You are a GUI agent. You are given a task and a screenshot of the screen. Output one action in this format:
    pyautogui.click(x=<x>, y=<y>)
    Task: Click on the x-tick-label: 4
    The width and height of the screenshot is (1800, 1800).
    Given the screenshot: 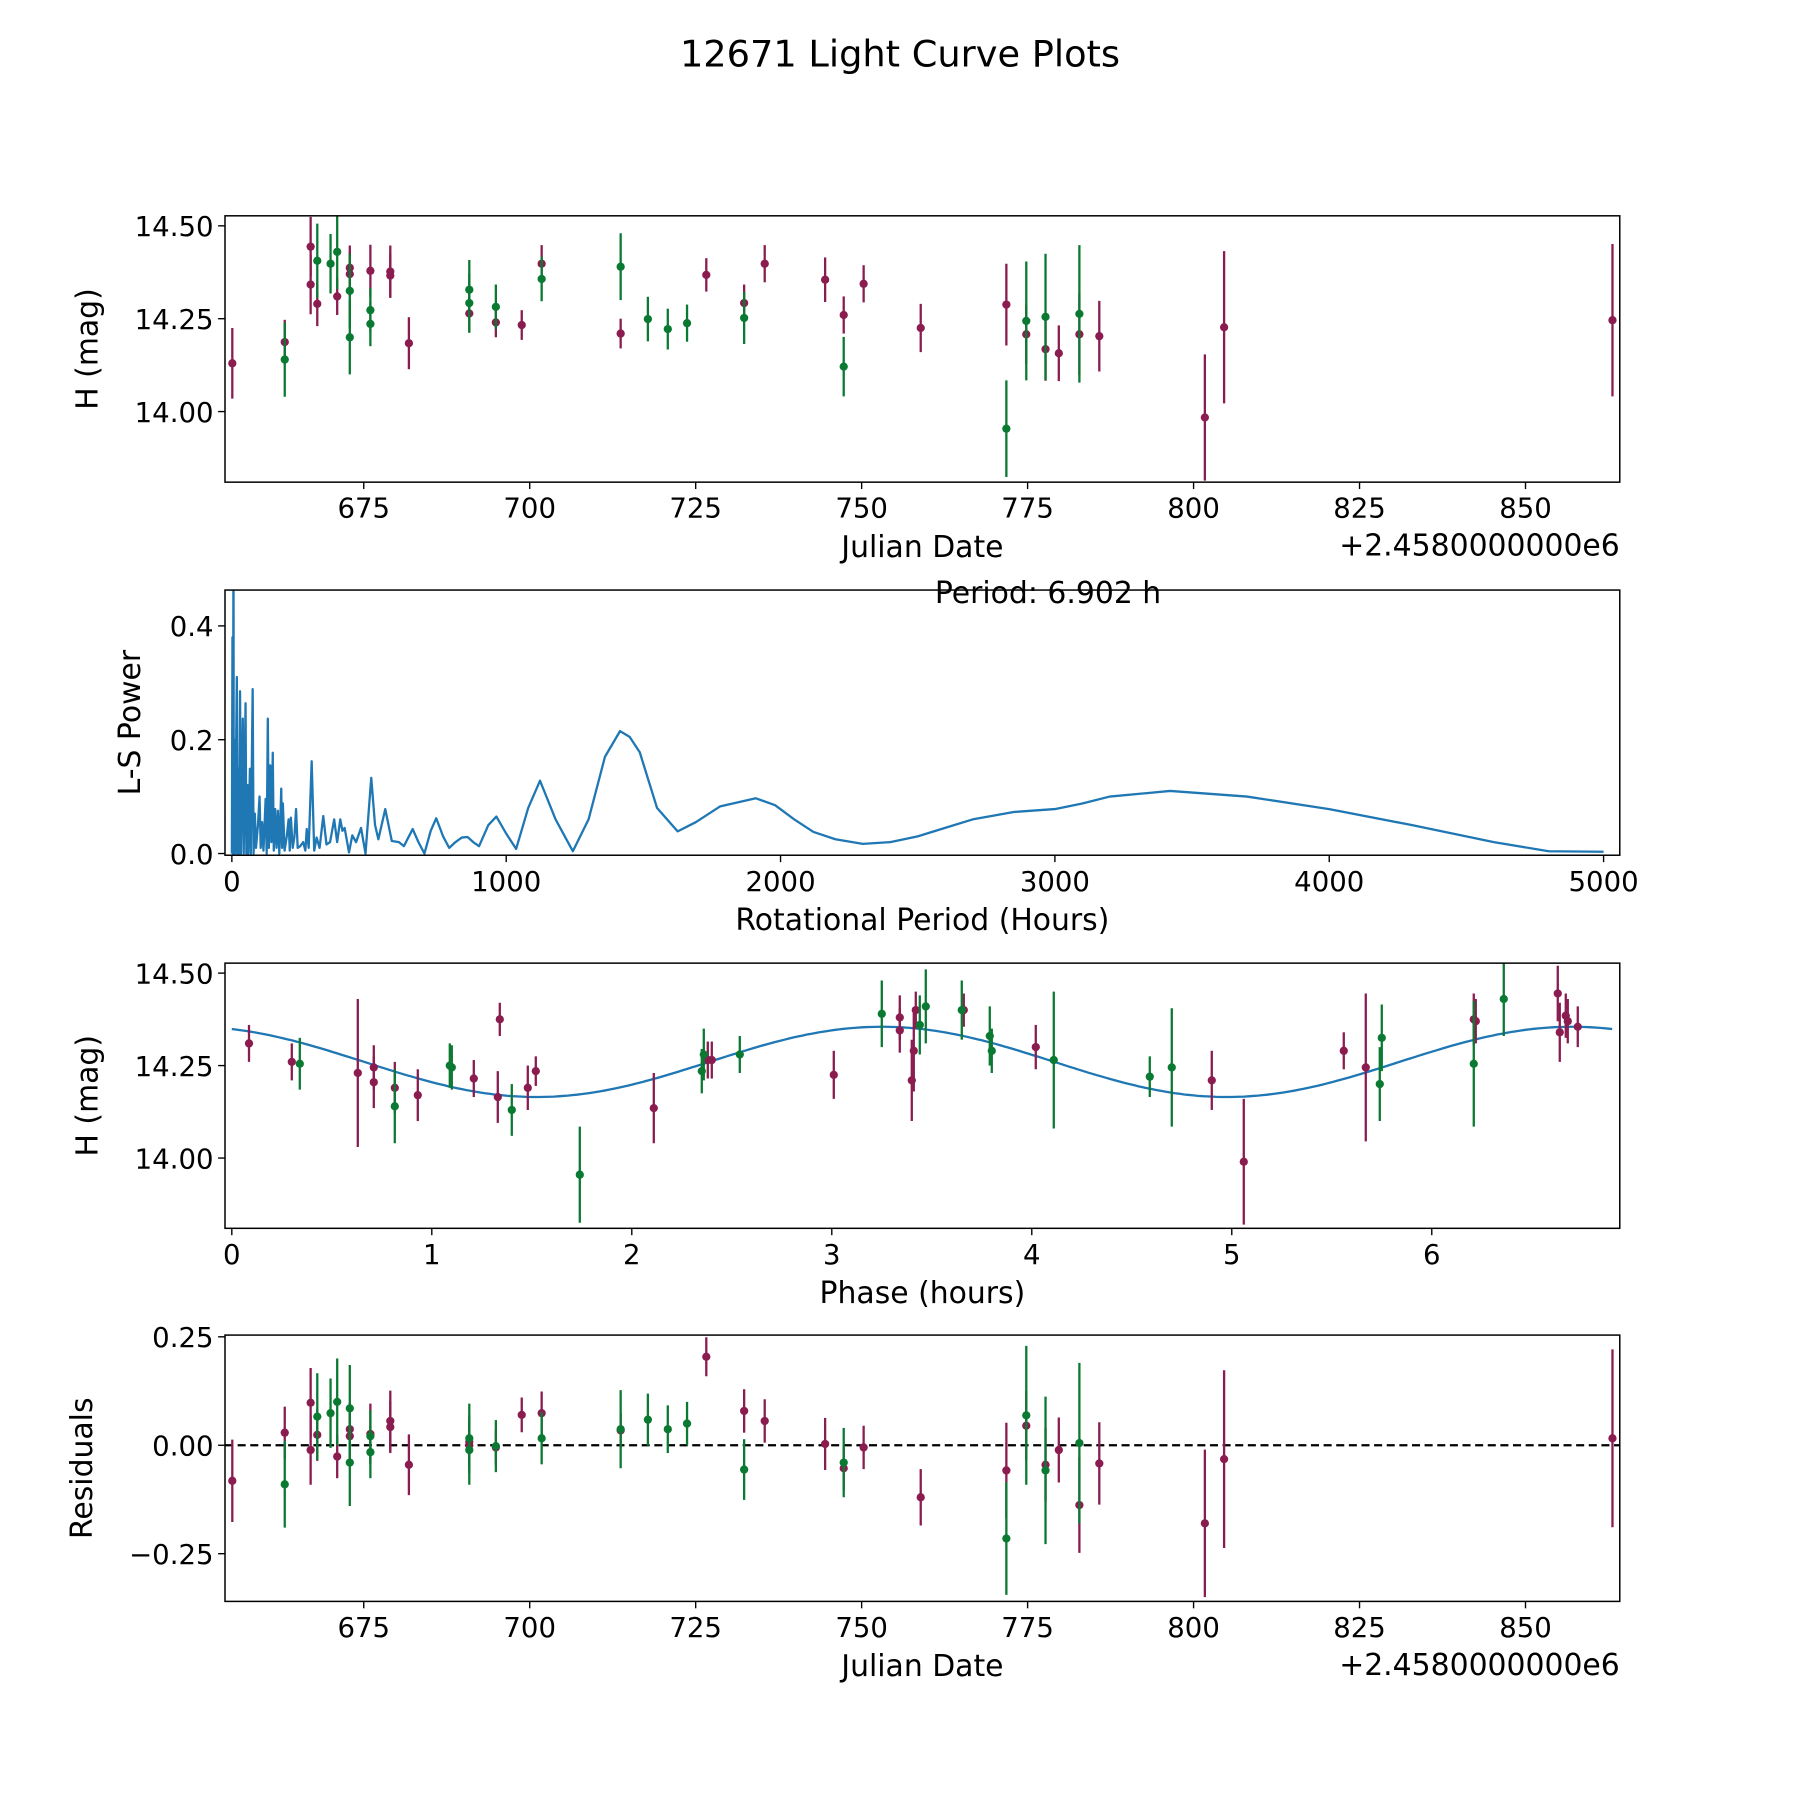 What is the action you would take?
    pyautogui.click(x=1032, y=1255)
    